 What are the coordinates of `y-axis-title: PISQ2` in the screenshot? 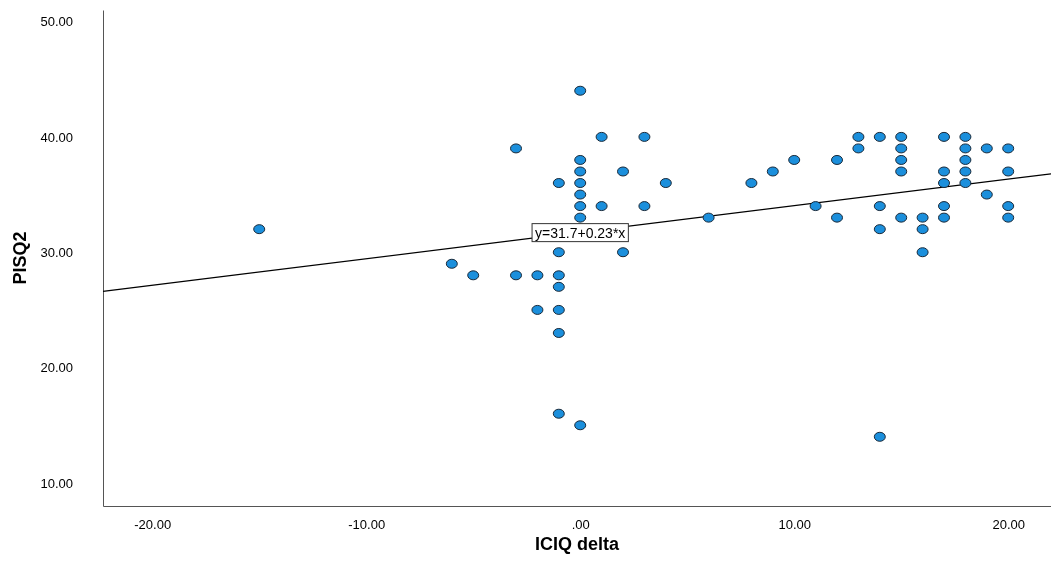 It's located at (20, 258).